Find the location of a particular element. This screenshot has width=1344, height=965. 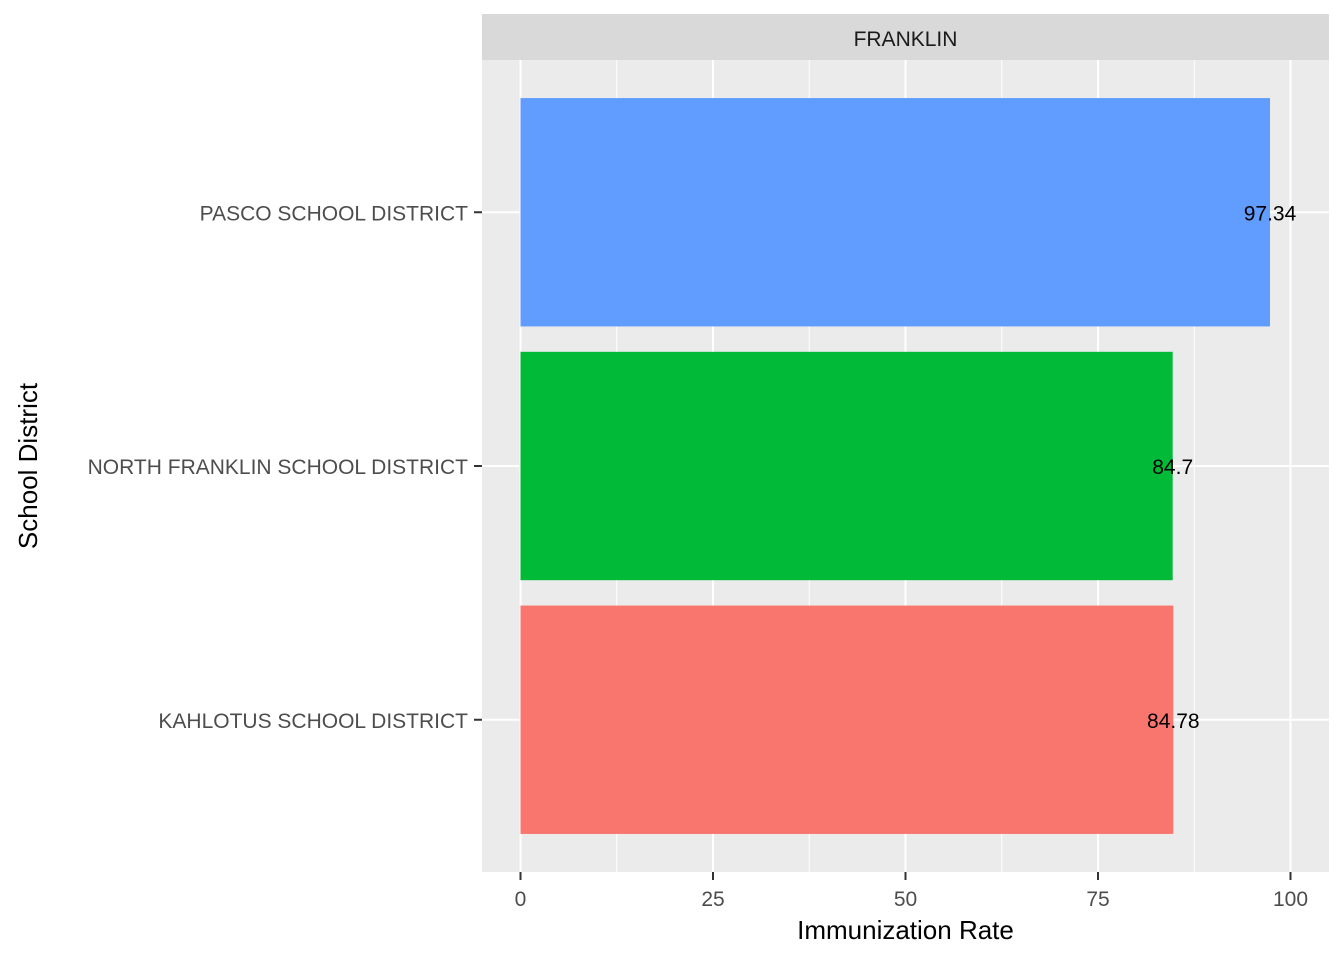

x-tick-label: 0 is located at coordinates (521, 899).